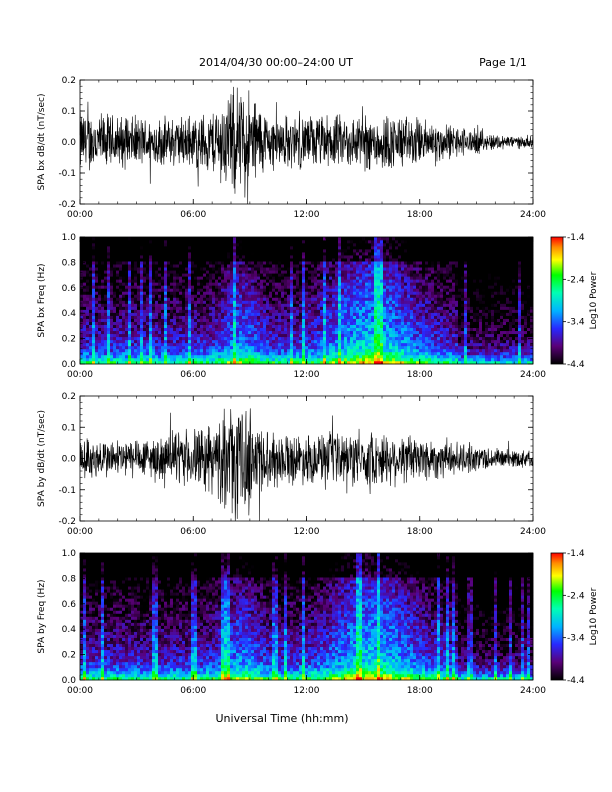  What do you see at coordinates (80, 215) in the screenshot?
I see `x-tick-label: 00:00` at bounding box center [80, 215].